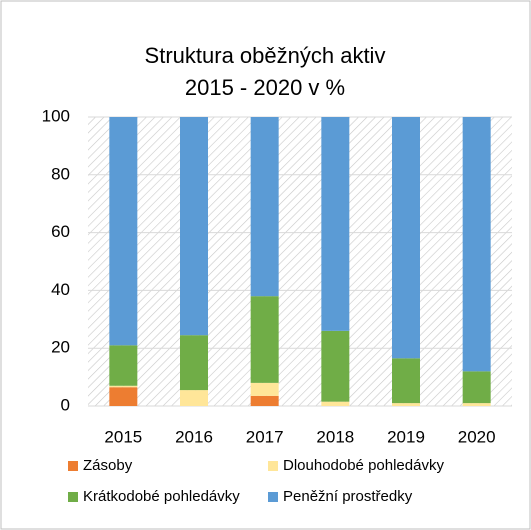 This screenshot has width=531, height=530. Describe the element at coordinates (56, 115) in the screenshot. I see `y-tick-label: 100` at that location.